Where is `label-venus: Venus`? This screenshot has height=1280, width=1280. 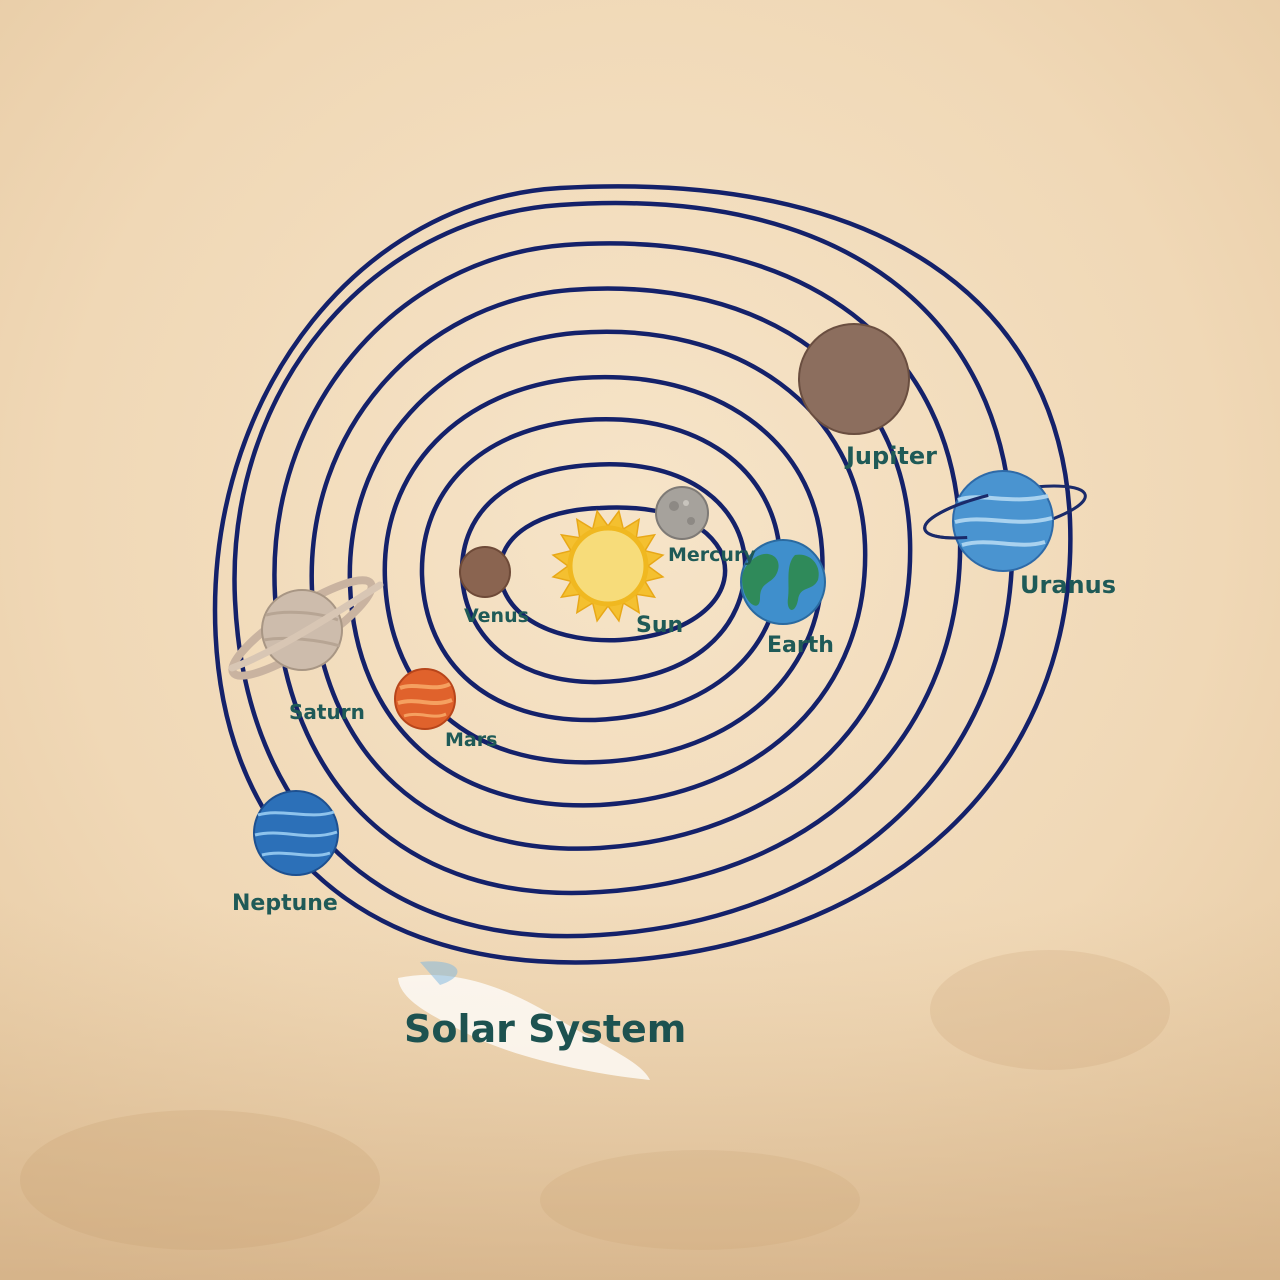
label-venus: Venus is located at coordinates (496, 616).